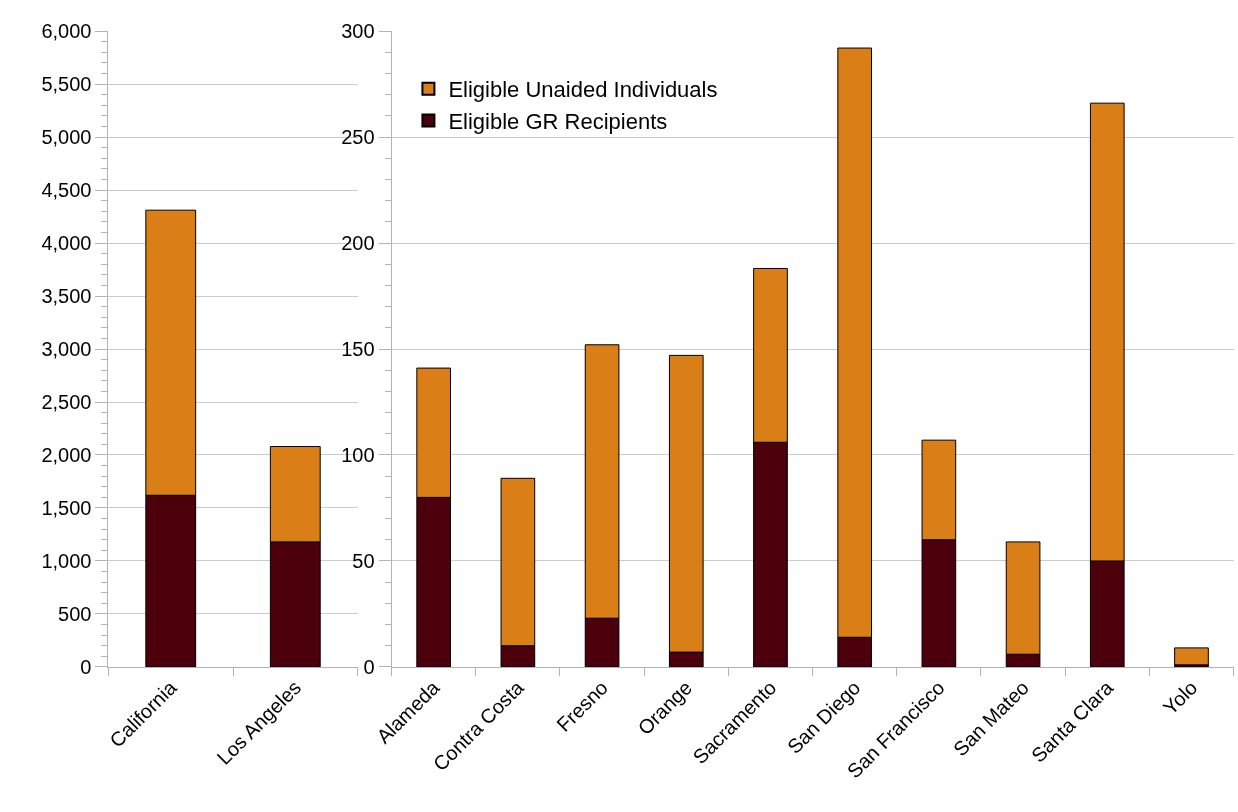 This screenshot has width=1238, height=812. I want to click on y-tick-label: 5,500, so click(66, 84).